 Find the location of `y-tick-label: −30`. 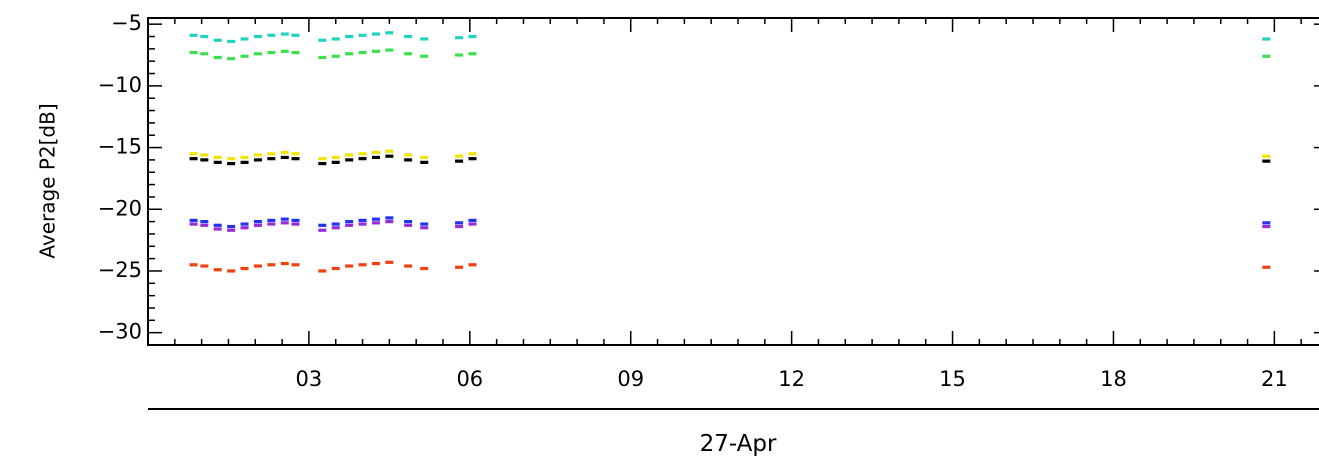

y-tick-label: −30 is located at coordinates (120, 332).